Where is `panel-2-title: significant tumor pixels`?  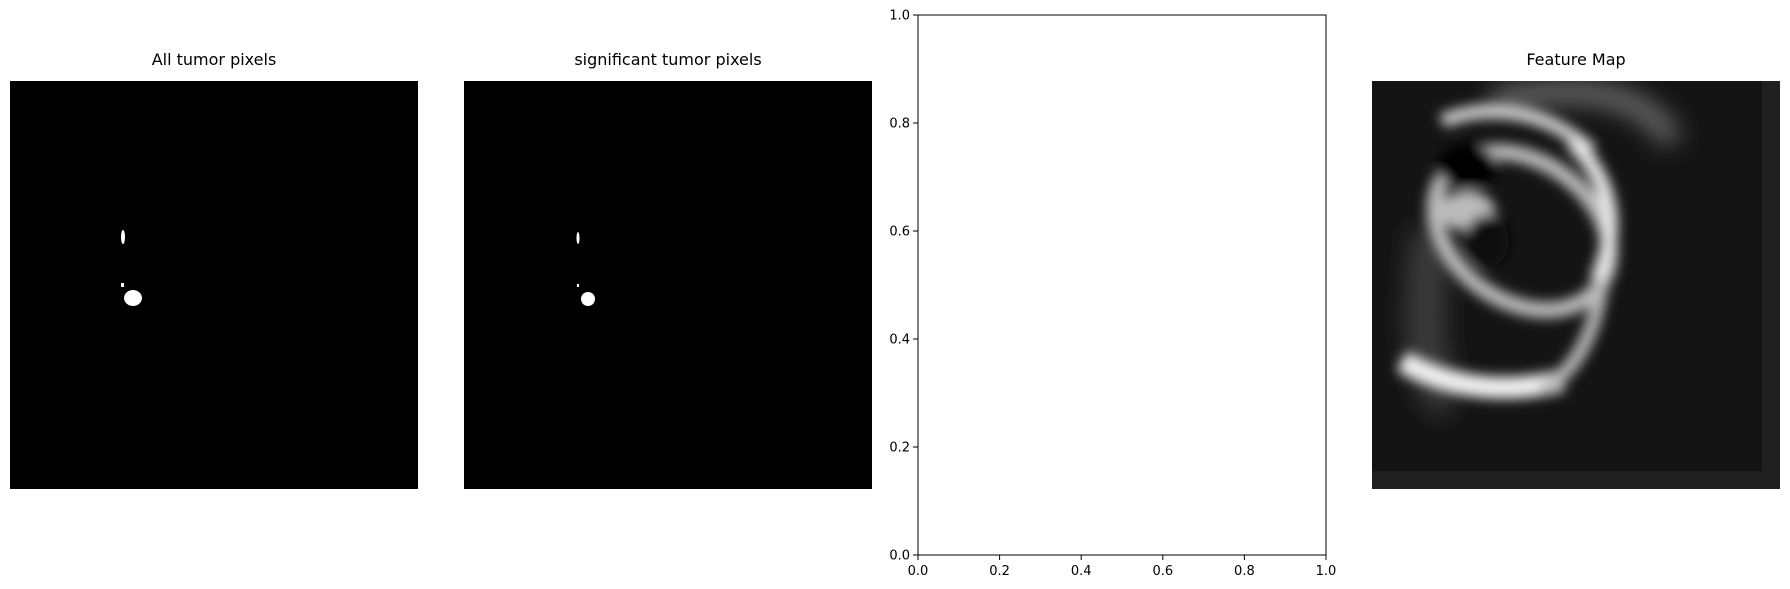 panel-2-title: significant tumor pixels is located at coordinates (668, 59).